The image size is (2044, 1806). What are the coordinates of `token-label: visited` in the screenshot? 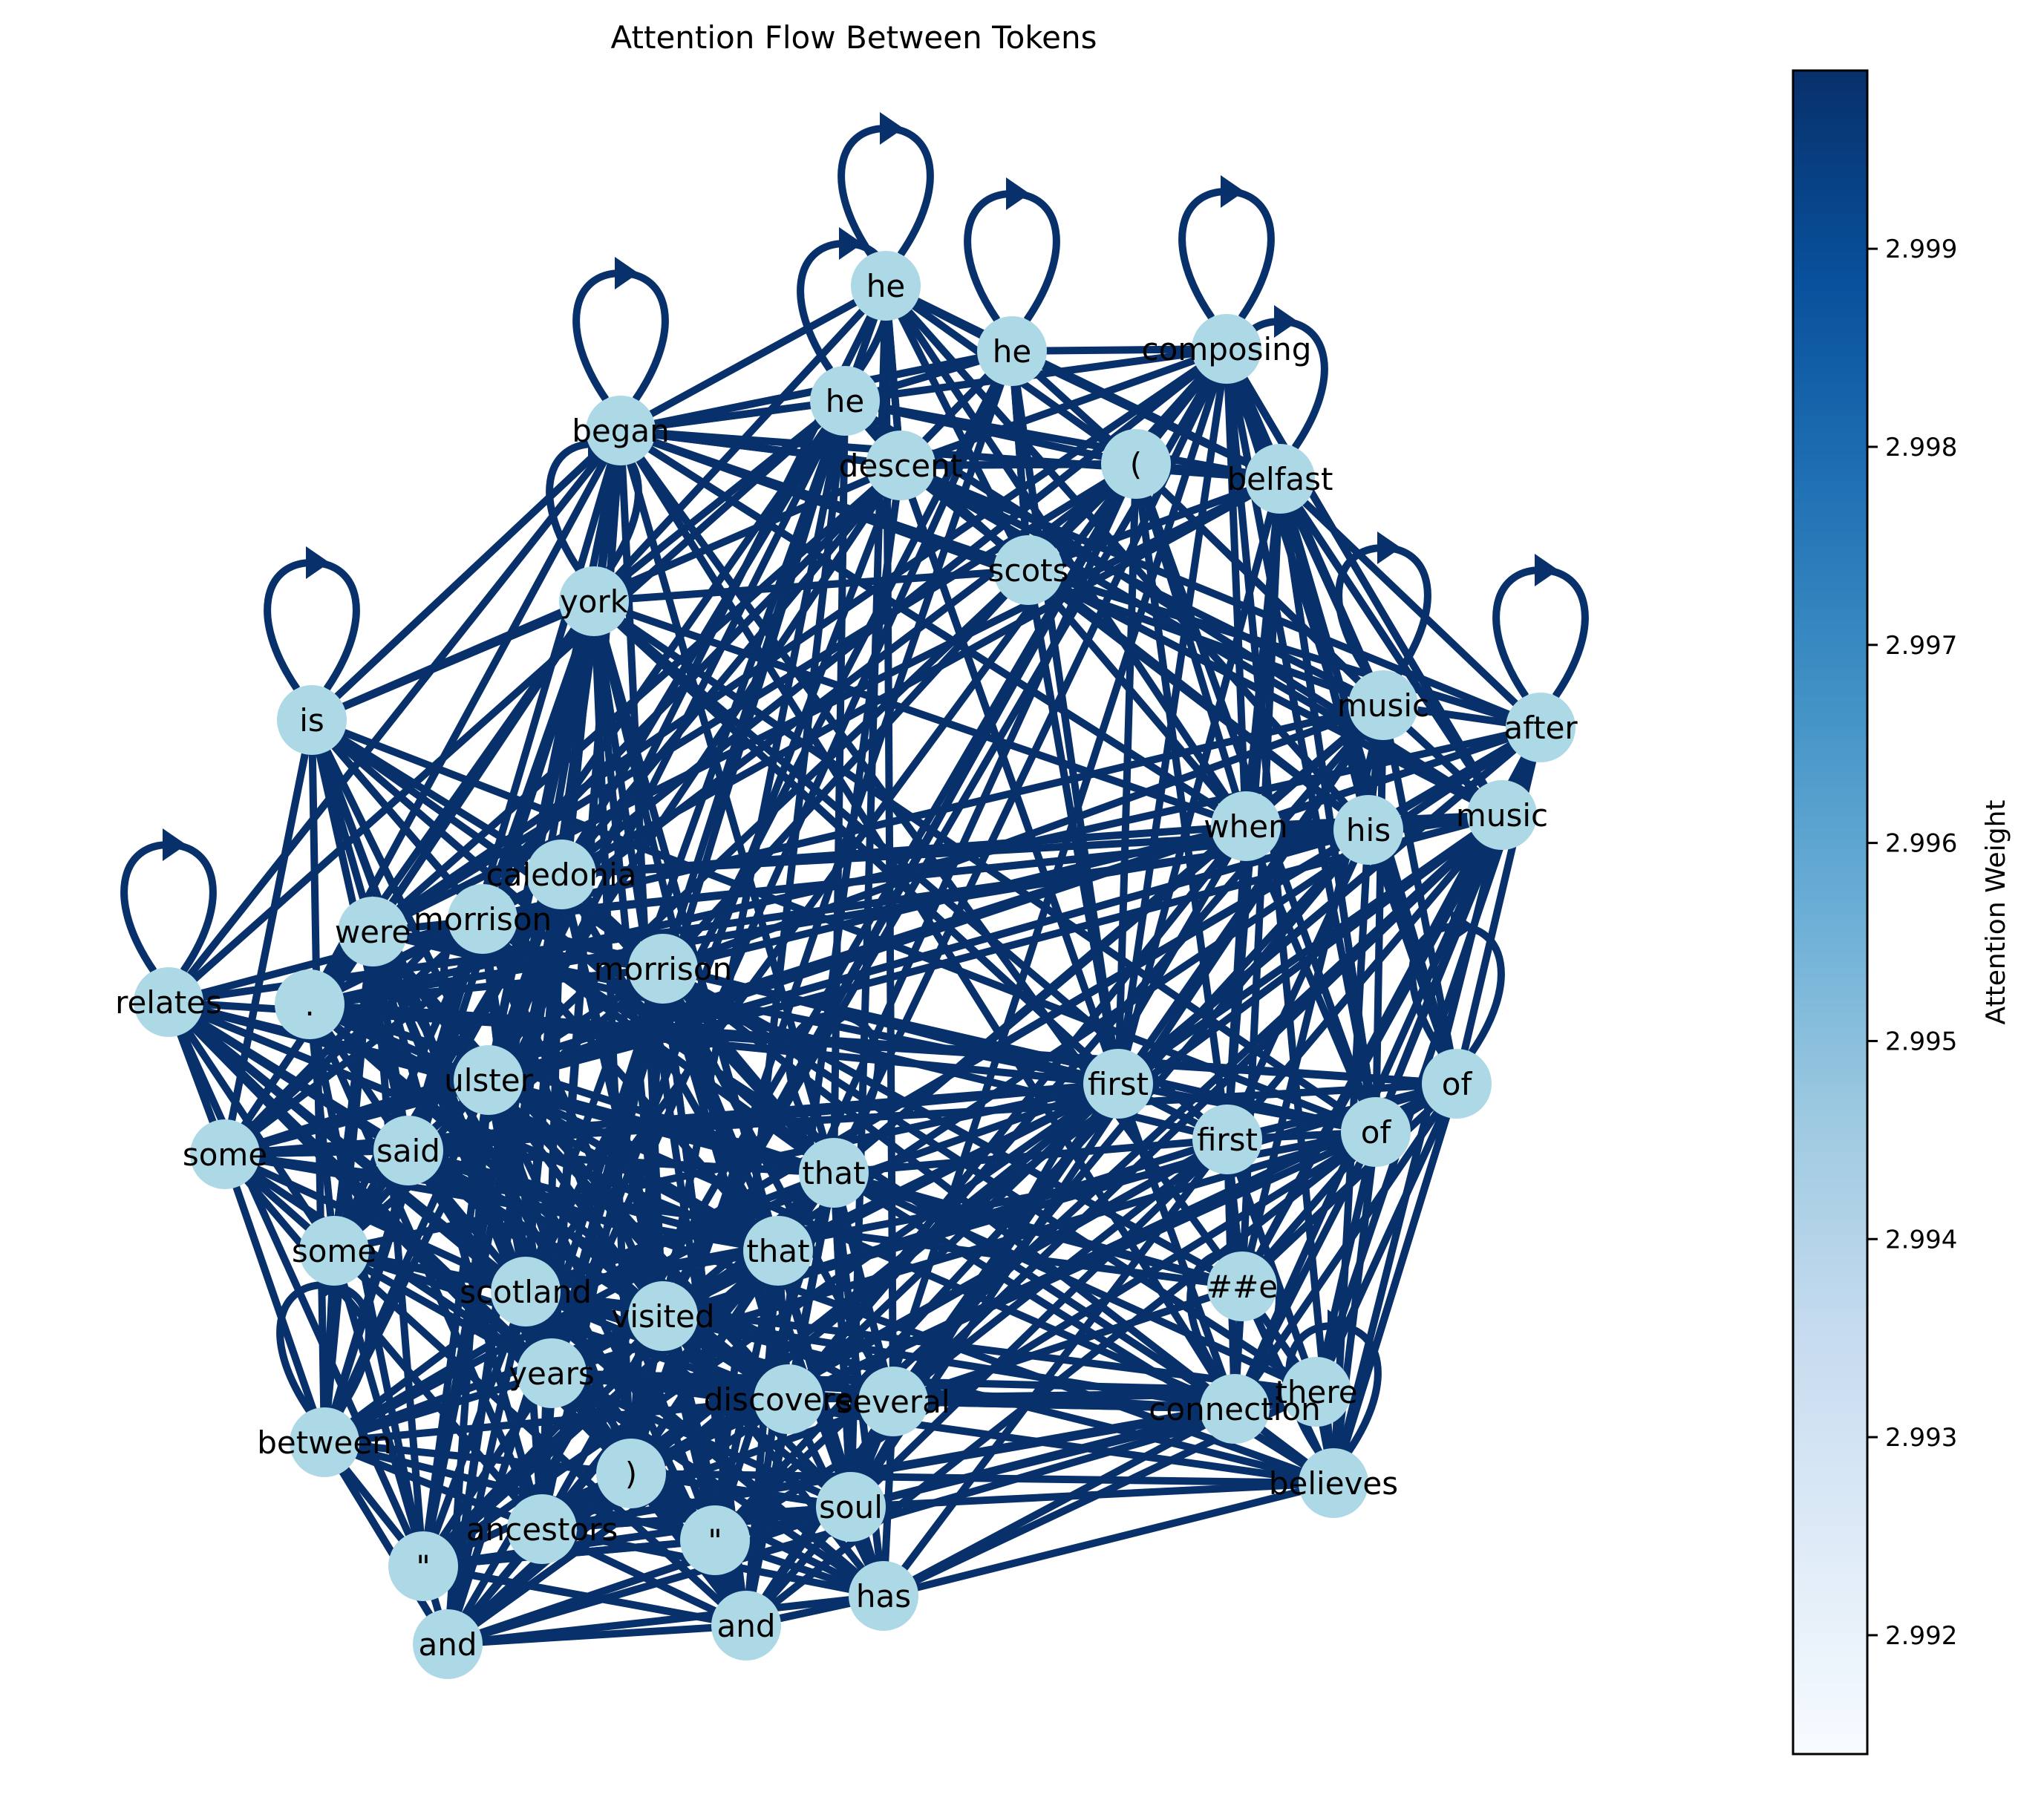 It's located at (662, 1317).